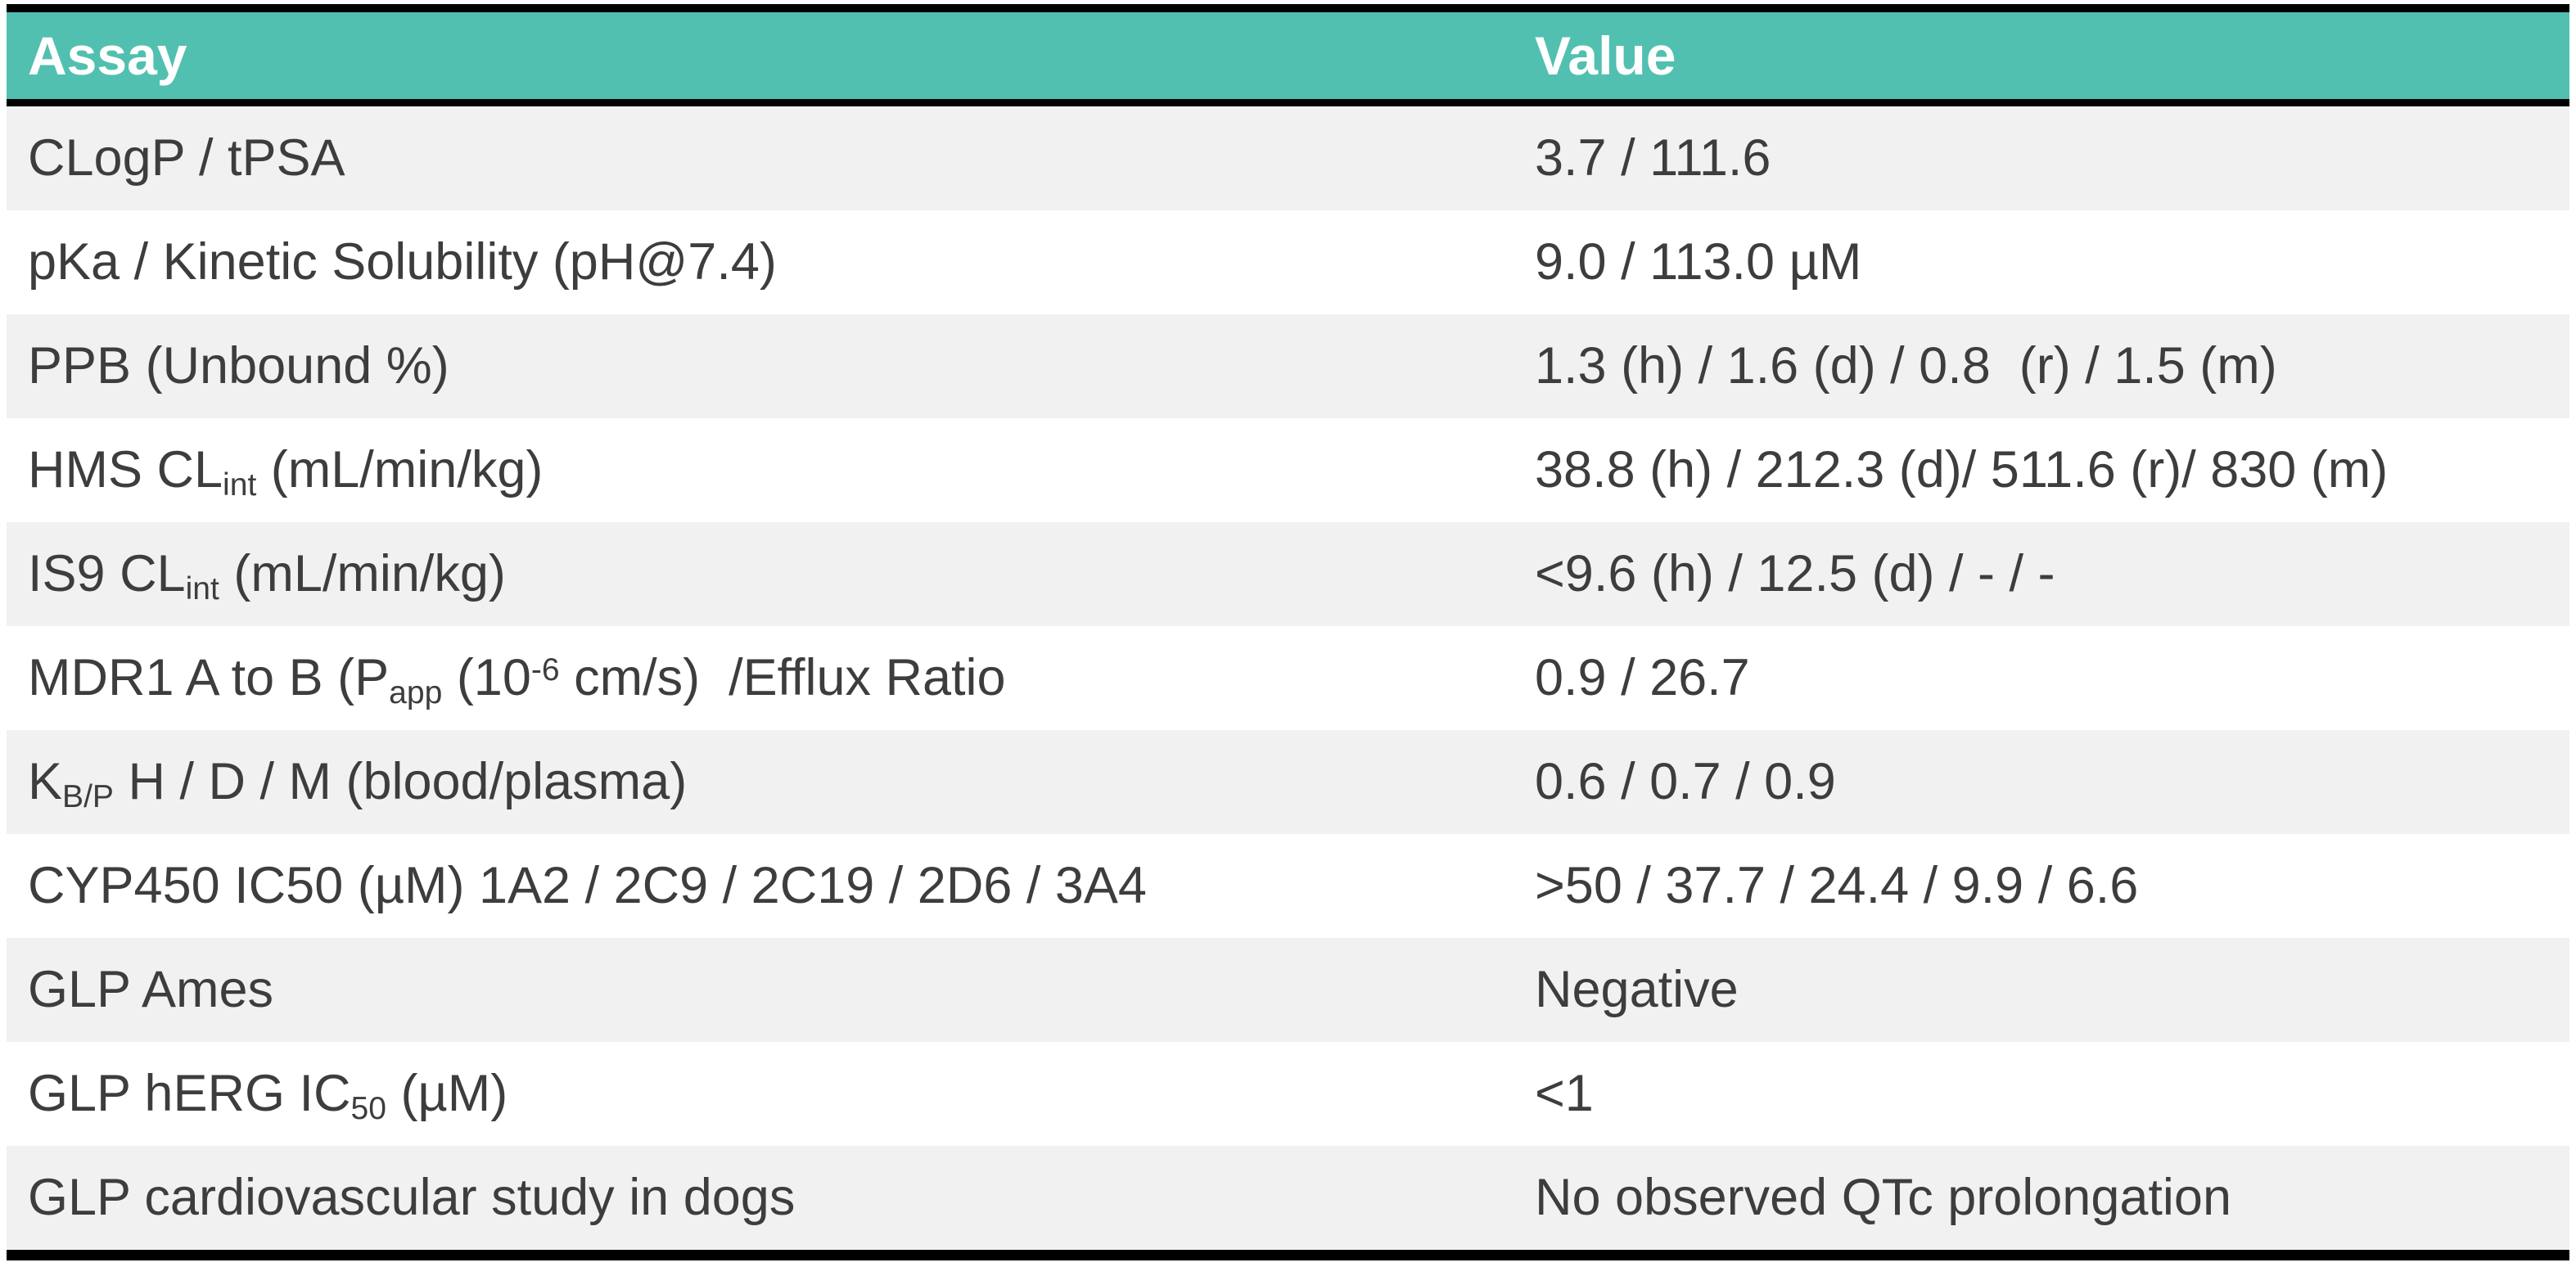  I want to click on assay-cell: CLogP / tPSA, so click(186, 158).